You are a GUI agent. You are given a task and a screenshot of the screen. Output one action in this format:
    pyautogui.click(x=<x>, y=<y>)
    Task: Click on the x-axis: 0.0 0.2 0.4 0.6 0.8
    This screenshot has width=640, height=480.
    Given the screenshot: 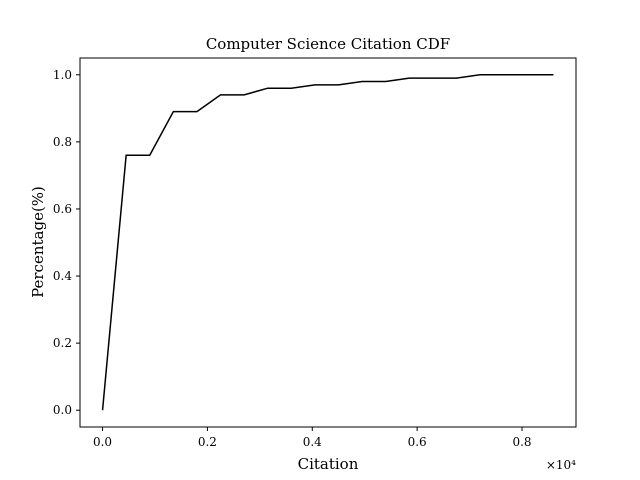 What is the action you would take?
    pyautogui.click(x=312, y=438)
    